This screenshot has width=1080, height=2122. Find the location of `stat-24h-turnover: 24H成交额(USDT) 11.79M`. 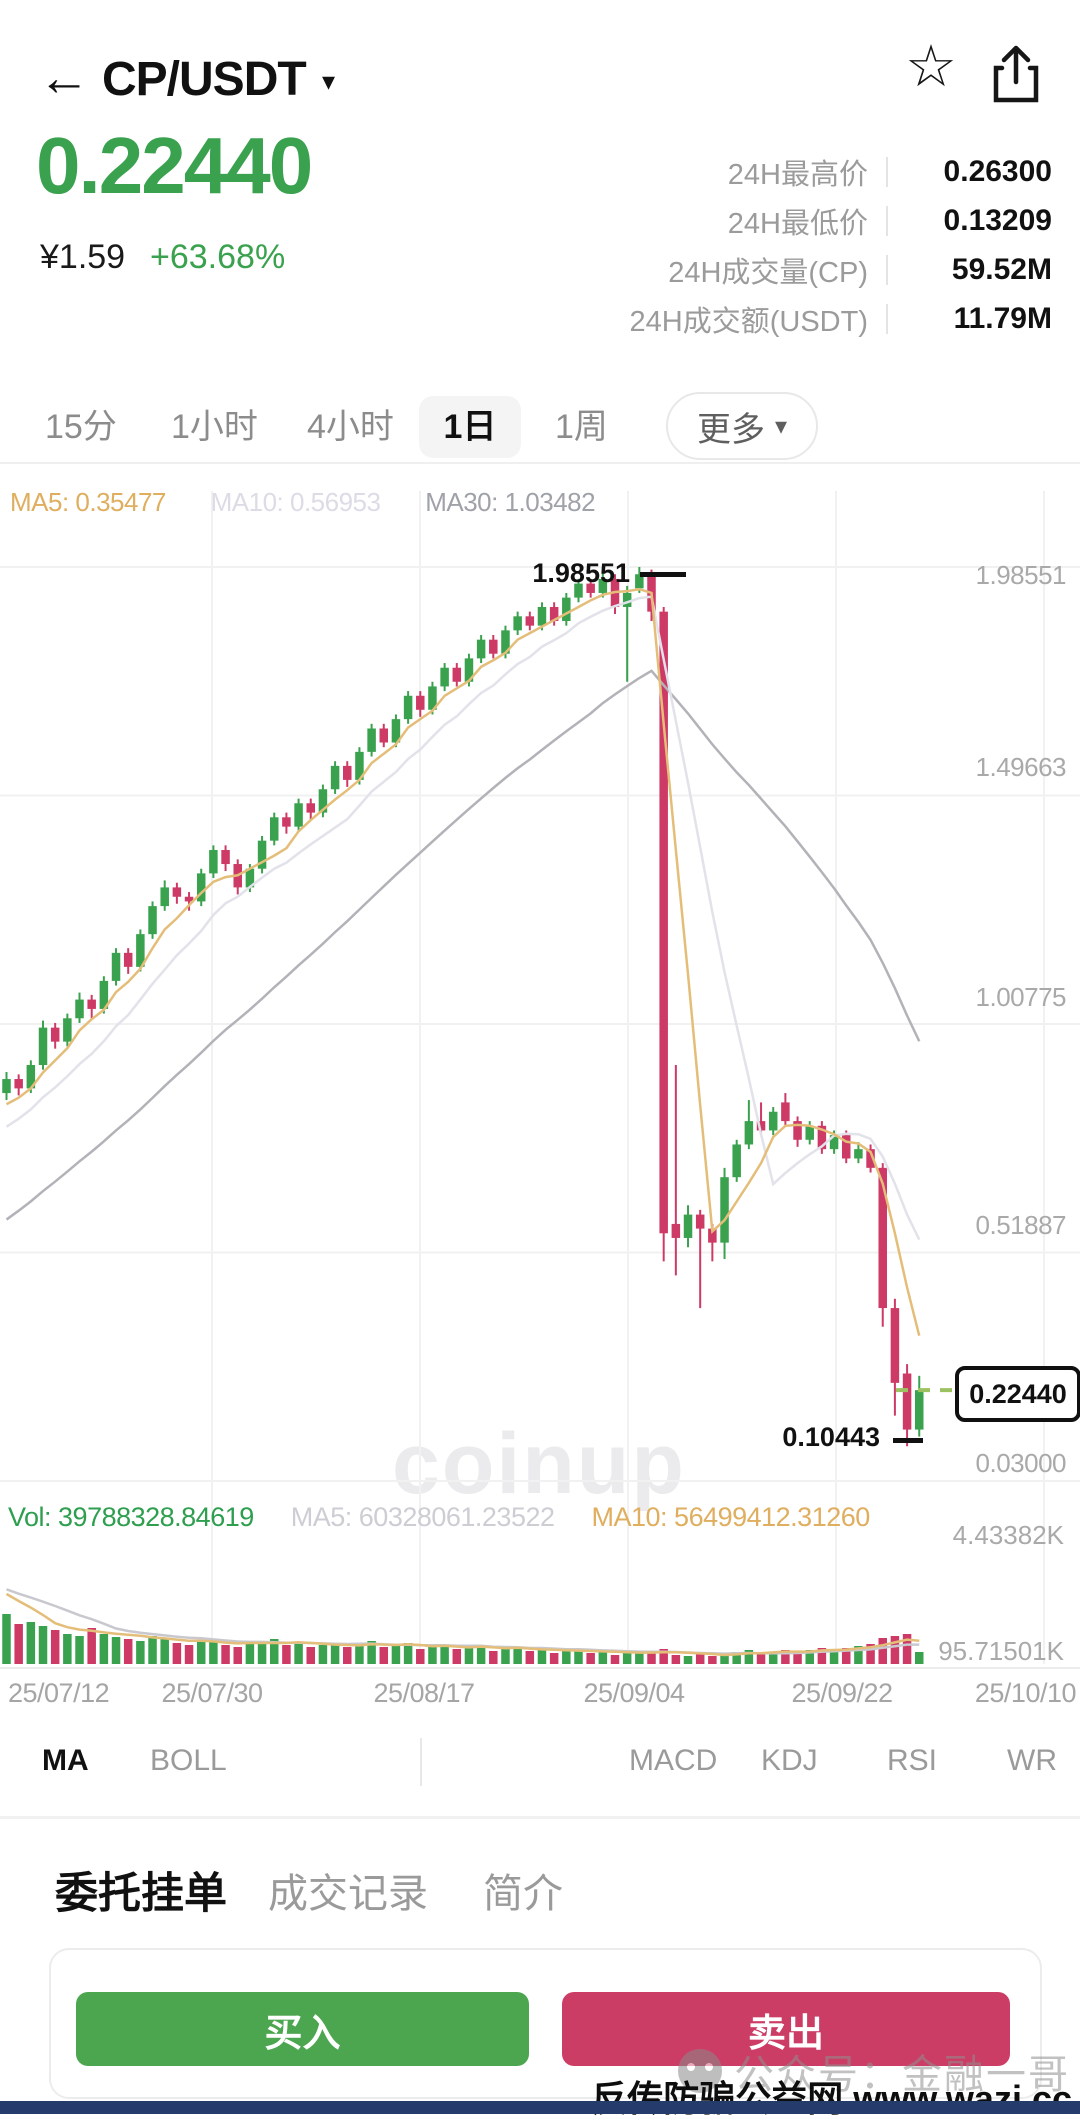

stat-24h-turnover: 24H成交额(USDT) 11.79M is located at coordinates (796, 319).